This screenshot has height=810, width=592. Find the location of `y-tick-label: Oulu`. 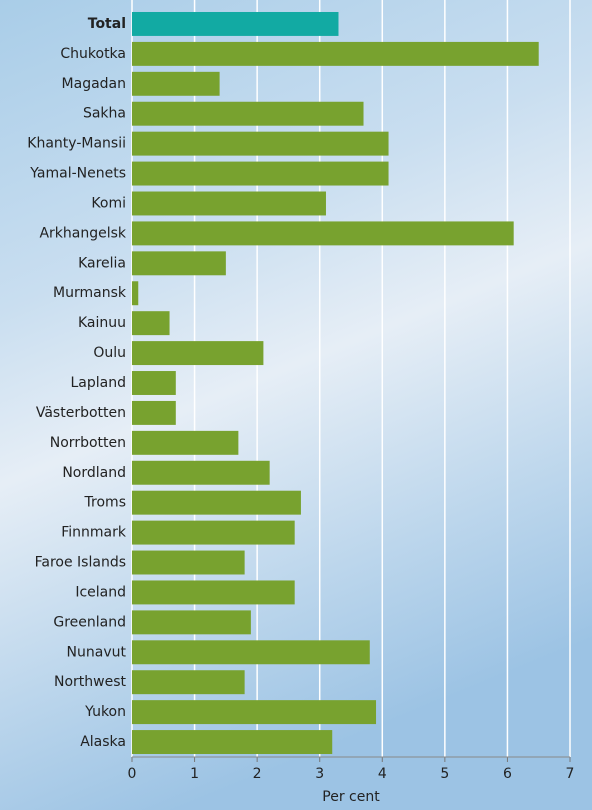

y-tick-label: Oulu is located at coordinates (109, 353).